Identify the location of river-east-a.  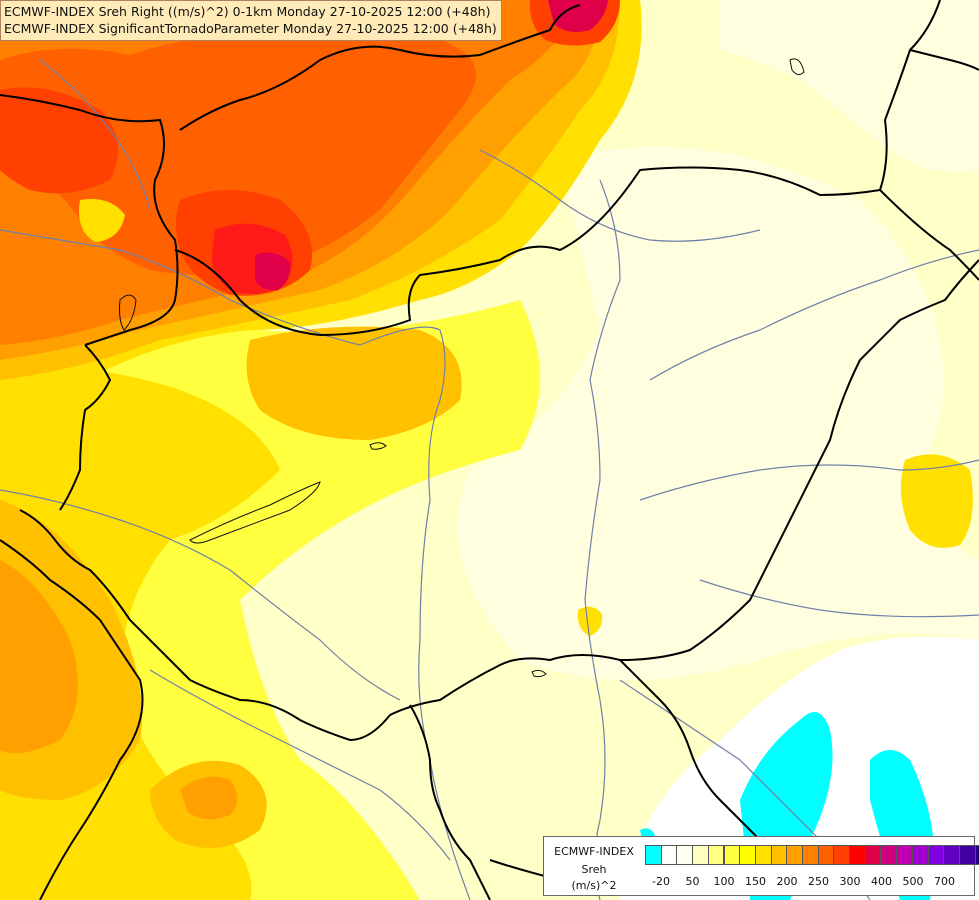
(814, 315).